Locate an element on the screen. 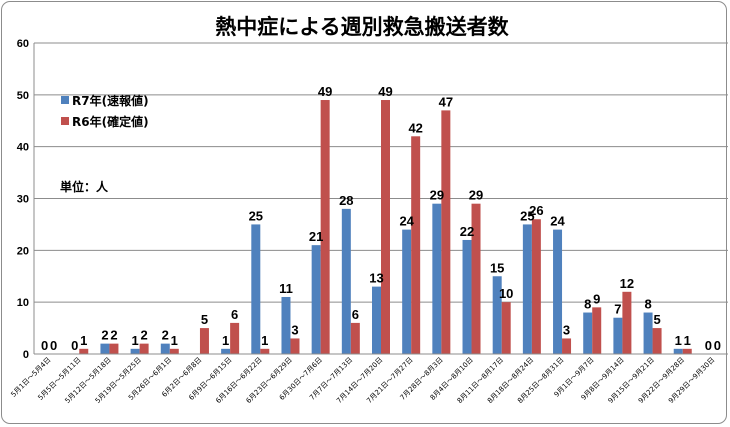 This screenshot has width=730, height=427. y-tick-label: 60 is located at coordinates (23, 44).